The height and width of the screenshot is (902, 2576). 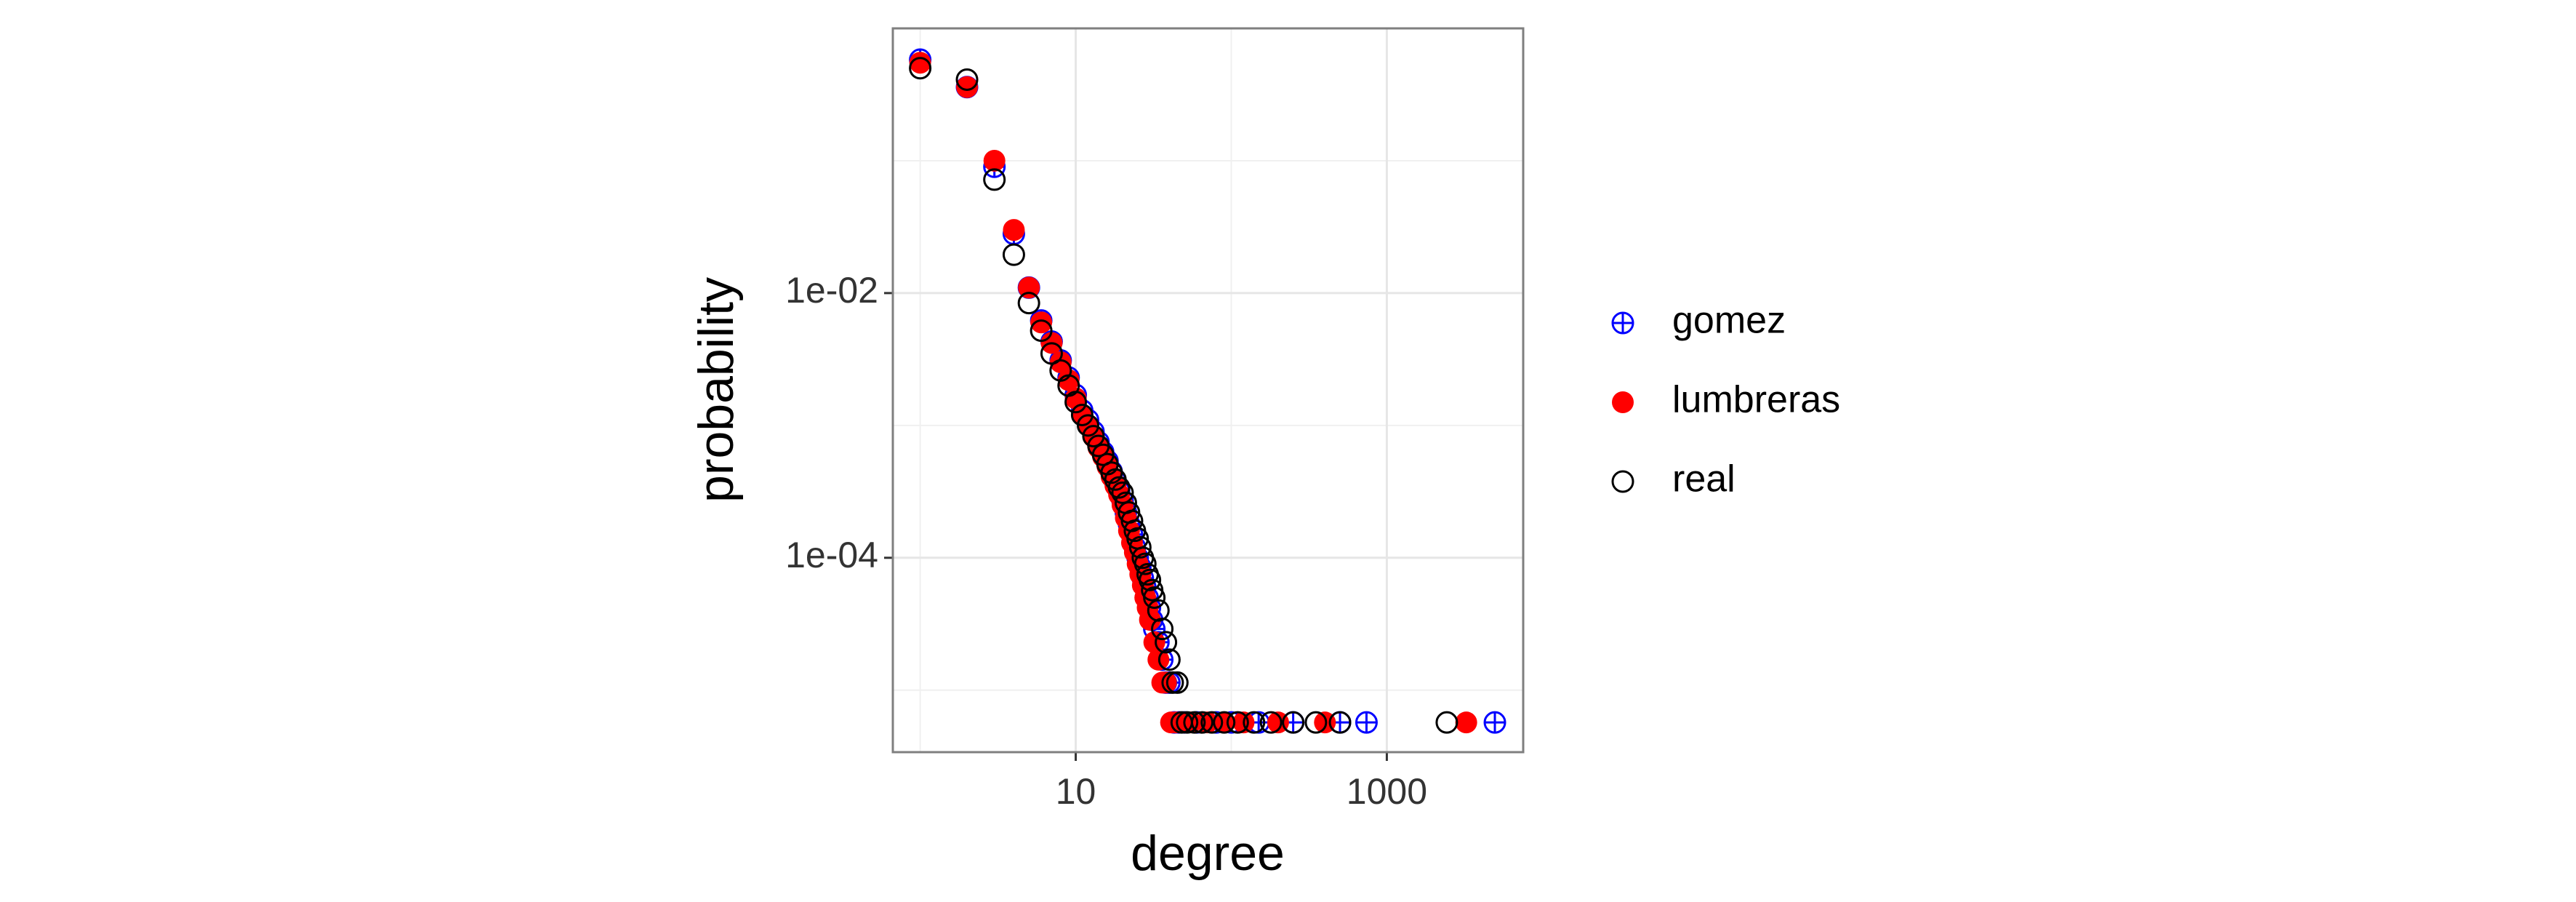 What do you see at coordinates (716, 390) in the screenshot?
I see `y-axis-title: probability` at bounding box center [716, 390].